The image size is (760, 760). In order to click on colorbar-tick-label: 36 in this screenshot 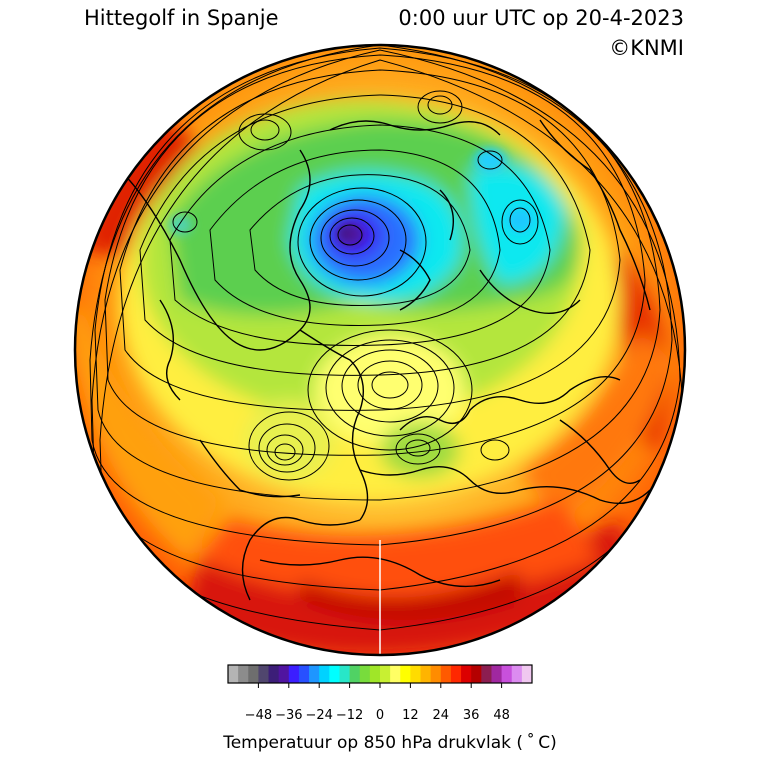, I will do `click(471, 715)`.